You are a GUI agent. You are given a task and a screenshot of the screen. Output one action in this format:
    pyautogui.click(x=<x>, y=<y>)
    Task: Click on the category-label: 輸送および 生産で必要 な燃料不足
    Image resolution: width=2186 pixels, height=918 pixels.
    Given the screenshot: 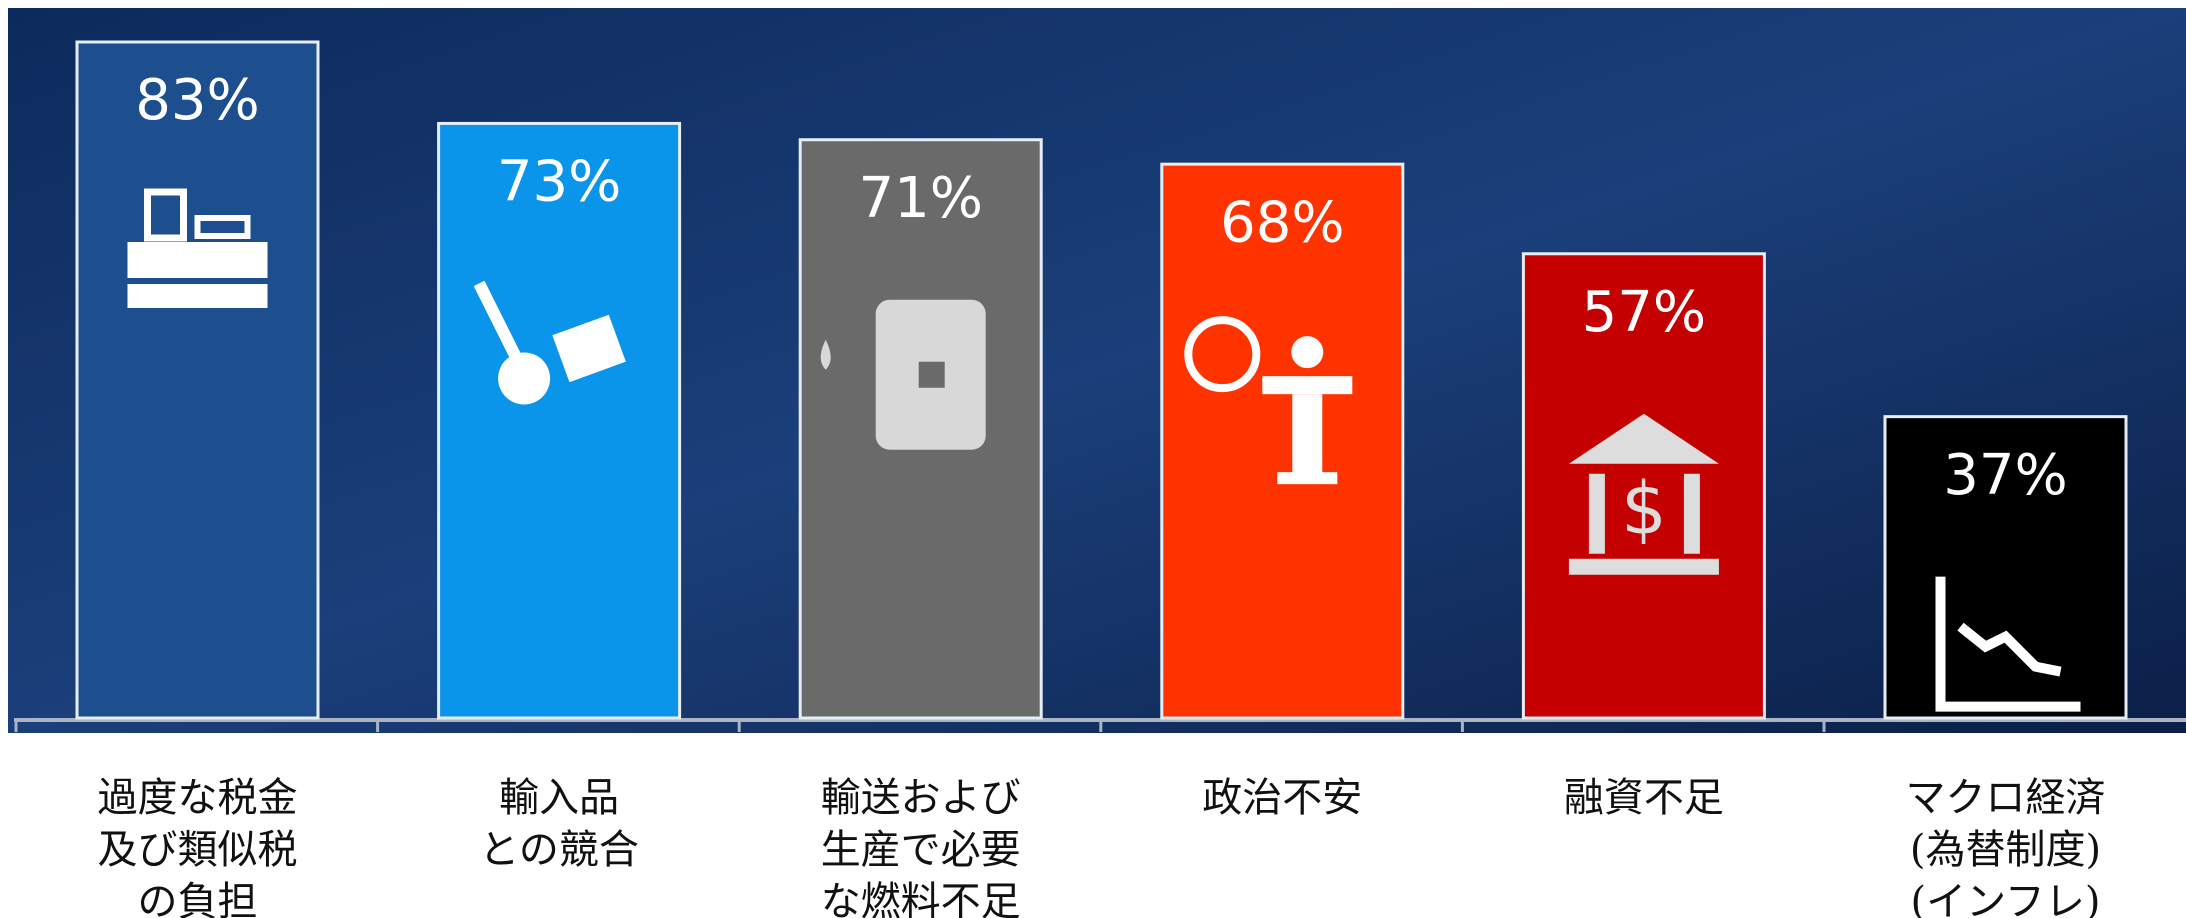 What is the action you would take?
    pyautogui.click(x=920, y=846)
    